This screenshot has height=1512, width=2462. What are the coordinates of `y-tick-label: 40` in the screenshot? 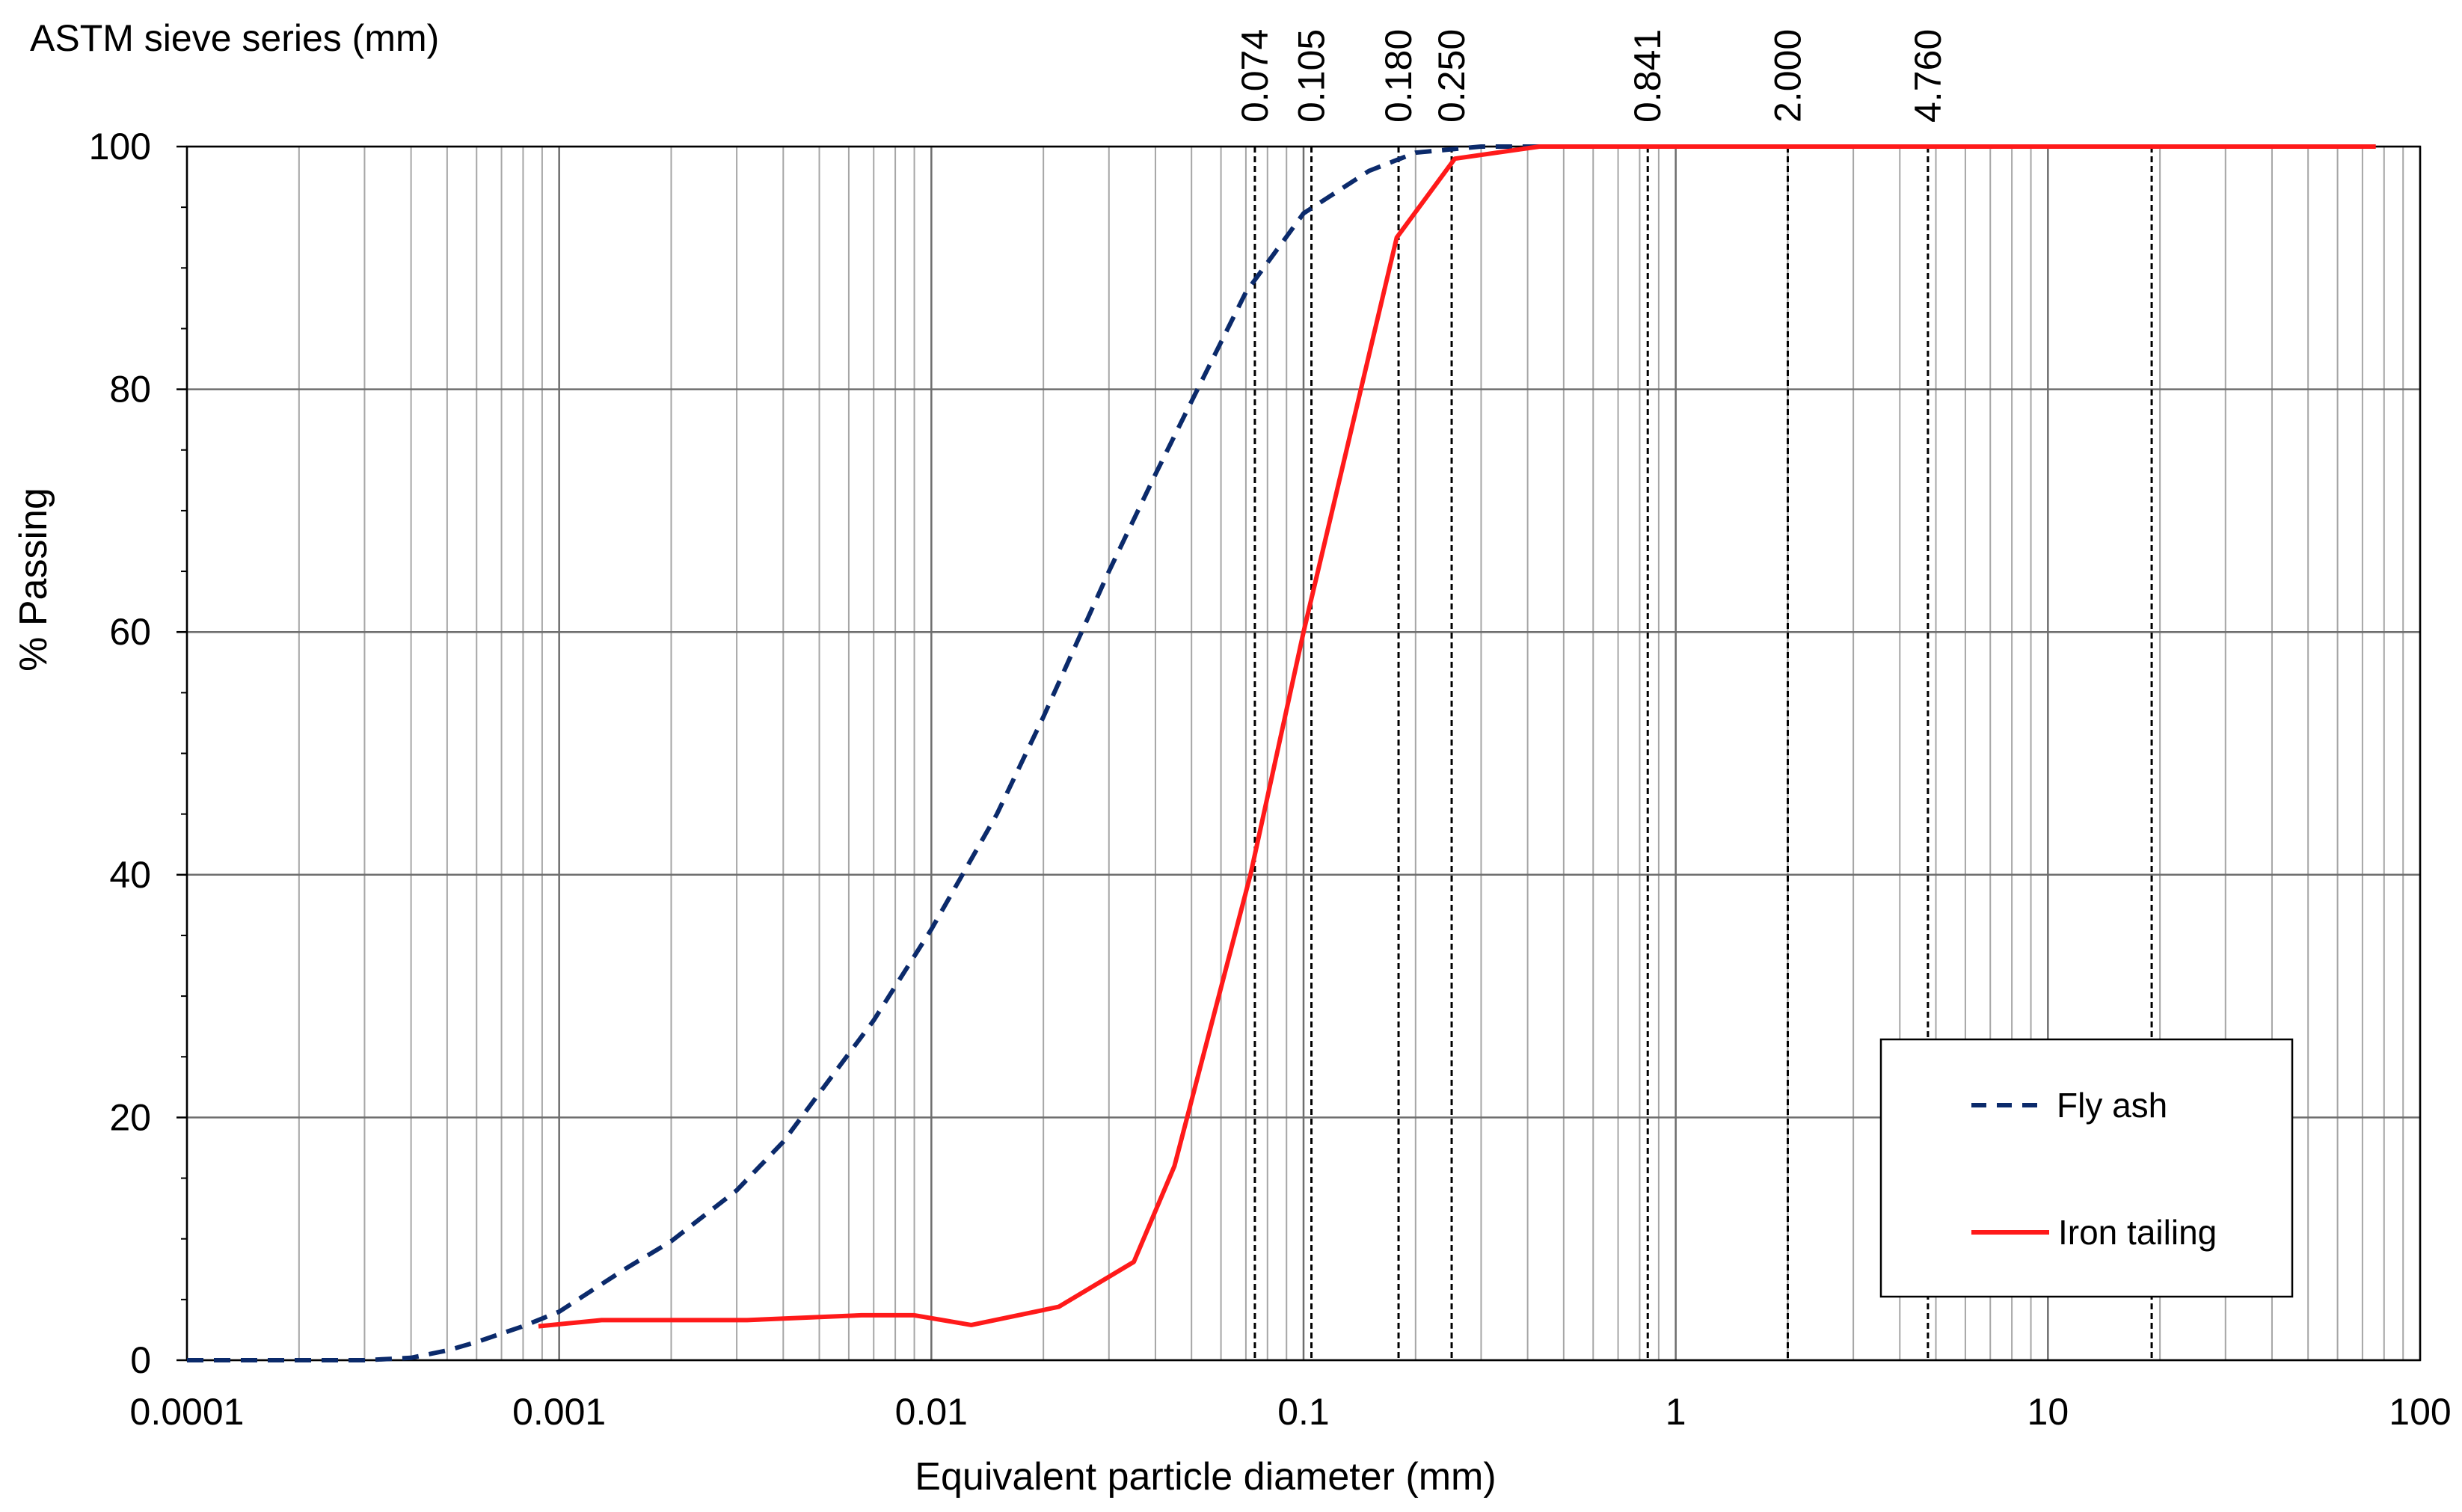 It's located at (130, 875).